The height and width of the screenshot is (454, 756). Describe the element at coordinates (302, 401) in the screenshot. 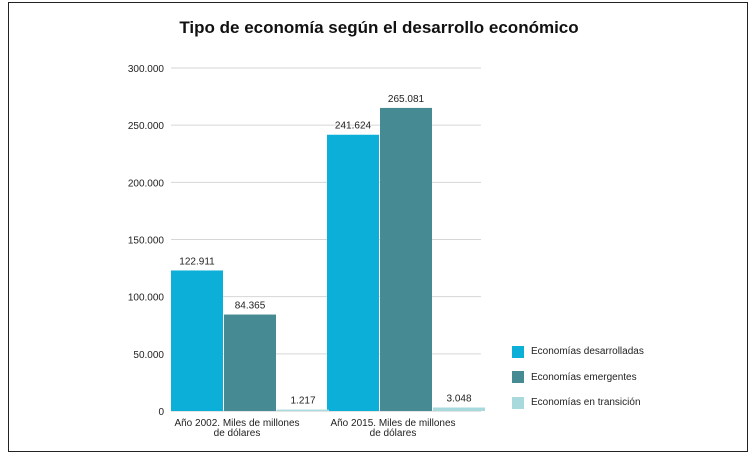

I see `data-label: 1.217` at that location.